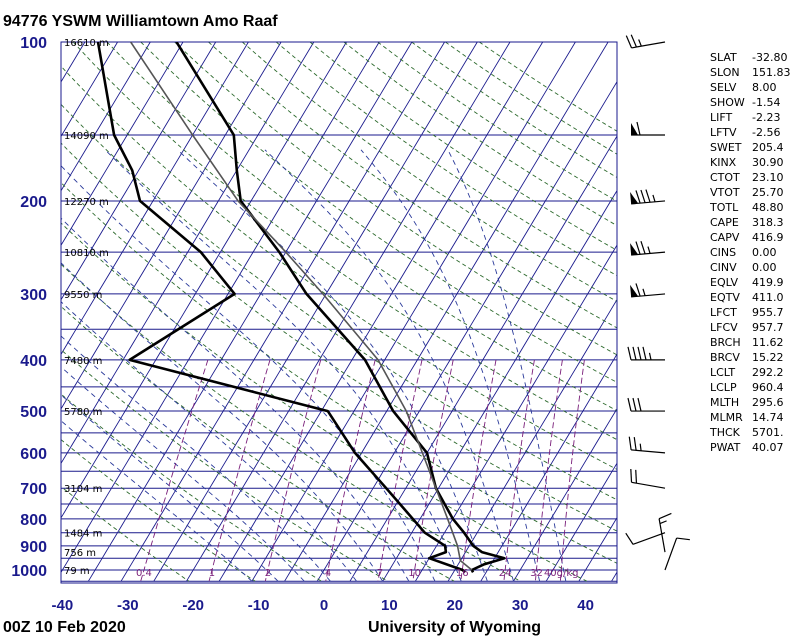 This screenshot has width=800, height=640. What do you see at coordinates (771, 72) in the screenshot?
I see `index-value: 151.83` at bounding box center [771, 72].